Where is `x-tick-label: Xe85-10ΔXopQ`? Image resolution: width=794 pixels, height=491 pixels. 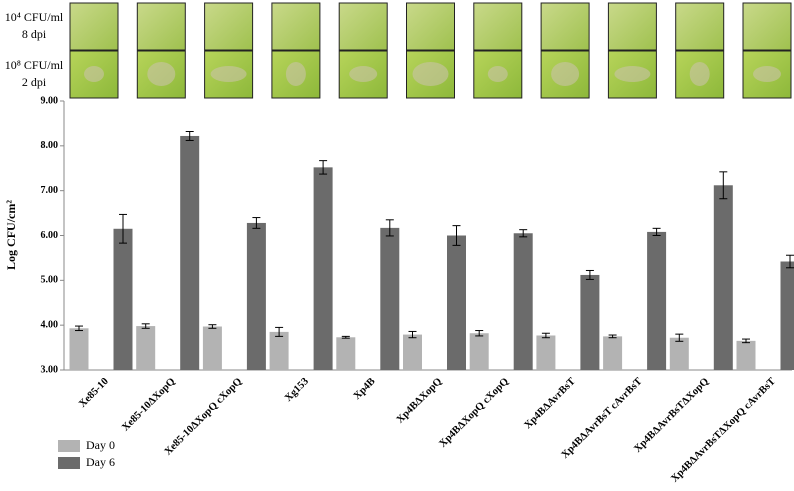
x-tick-label: Xe85-10ΔXopQ is located at coordinates (148, 404).